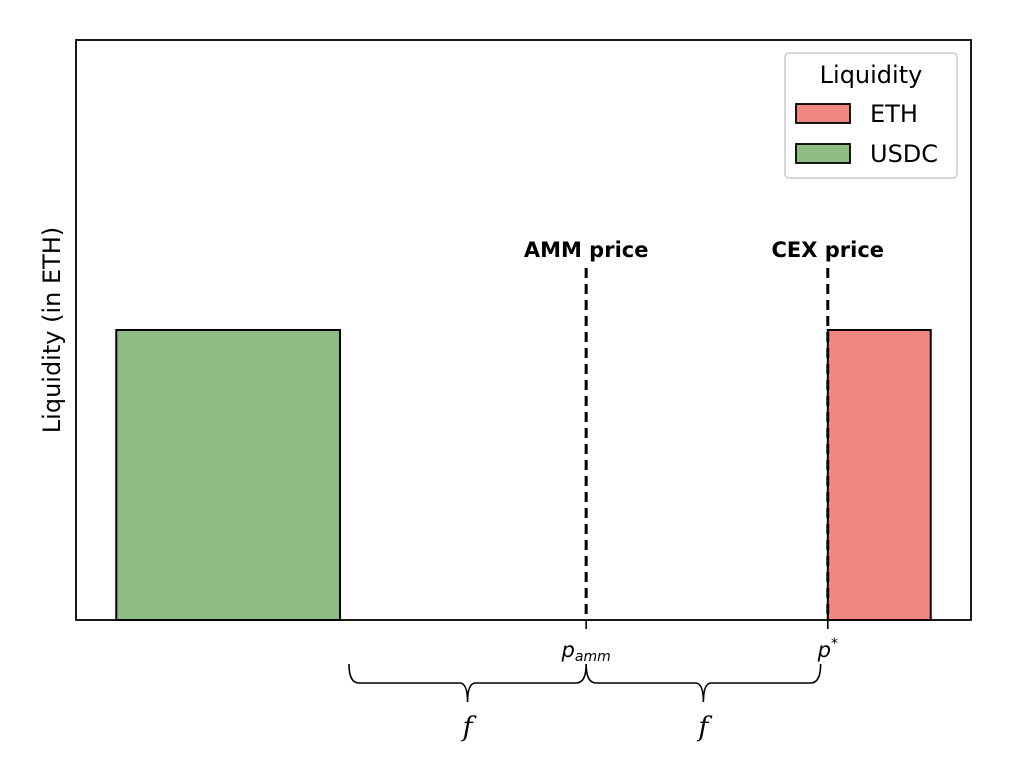 The height and width of the screenshot is (764, 1020). I want to click on x-tick-label-cex: p*, so click(827, 649).